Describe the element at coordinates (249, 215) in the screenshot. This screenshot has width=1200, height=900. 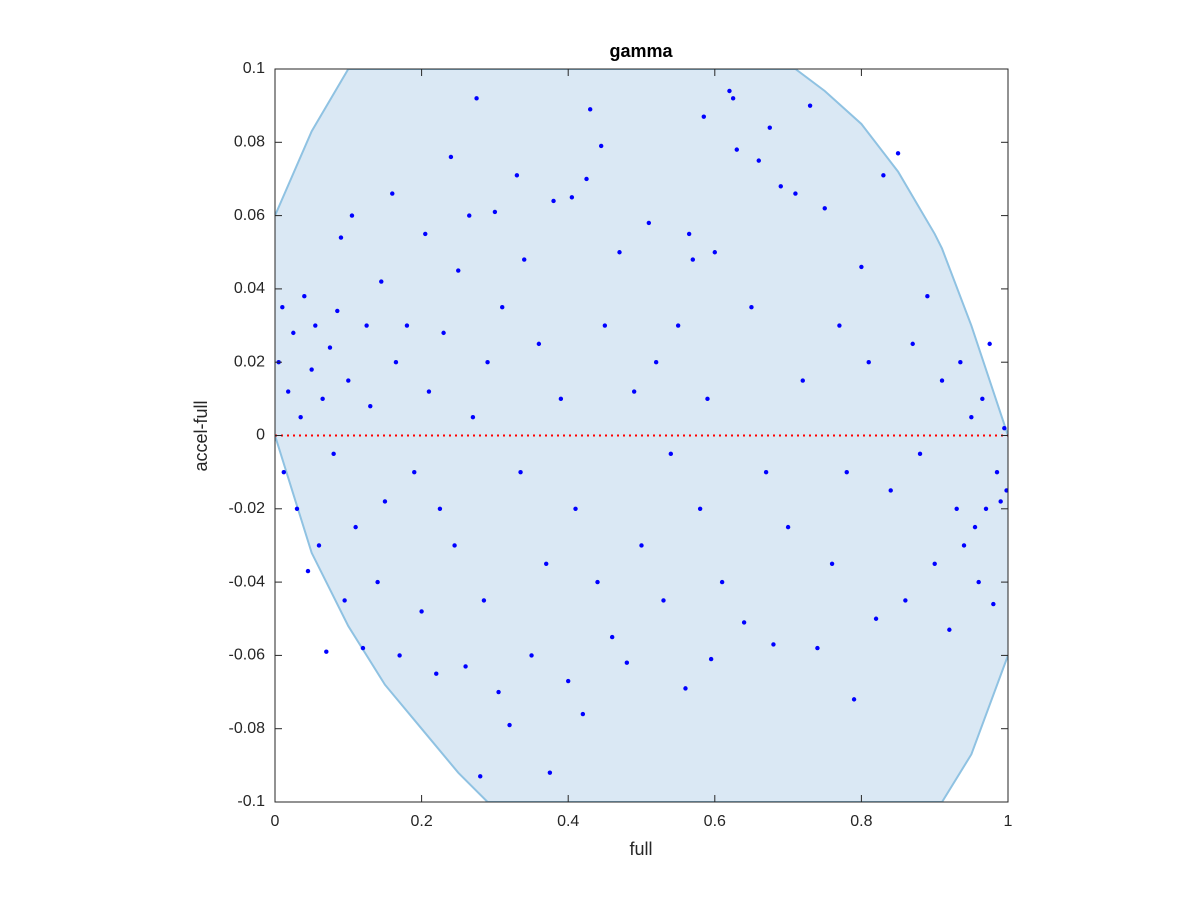
I see `y-tick-label: 0.06` at that location.